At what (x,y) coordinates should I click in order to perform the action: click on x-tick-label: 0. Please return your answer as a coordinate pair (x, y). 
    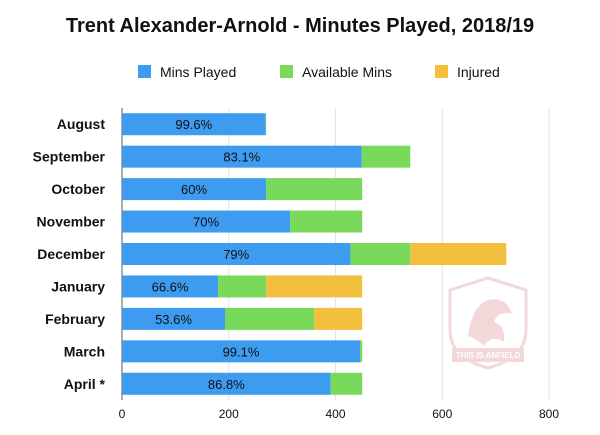
    Looking at the image, I should click on (122, 414).